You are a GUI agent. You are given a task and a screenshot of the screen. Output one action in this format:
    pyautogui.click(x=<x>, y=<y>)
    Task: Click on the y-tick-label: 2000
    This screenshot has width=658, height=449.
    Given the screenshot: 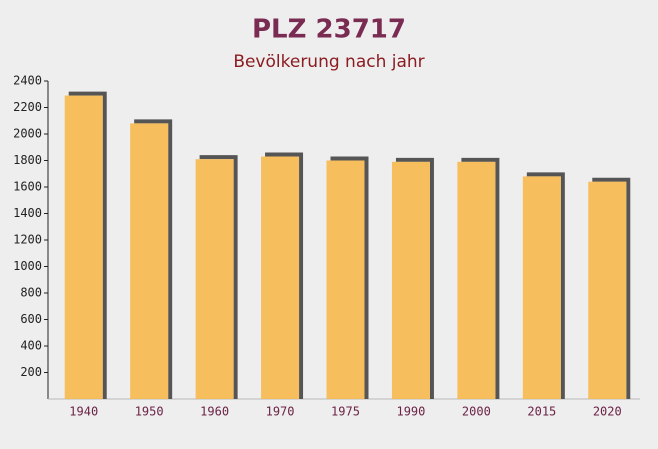 What is the action you would take?
    pyautogui.click(x=27, y=134)
    